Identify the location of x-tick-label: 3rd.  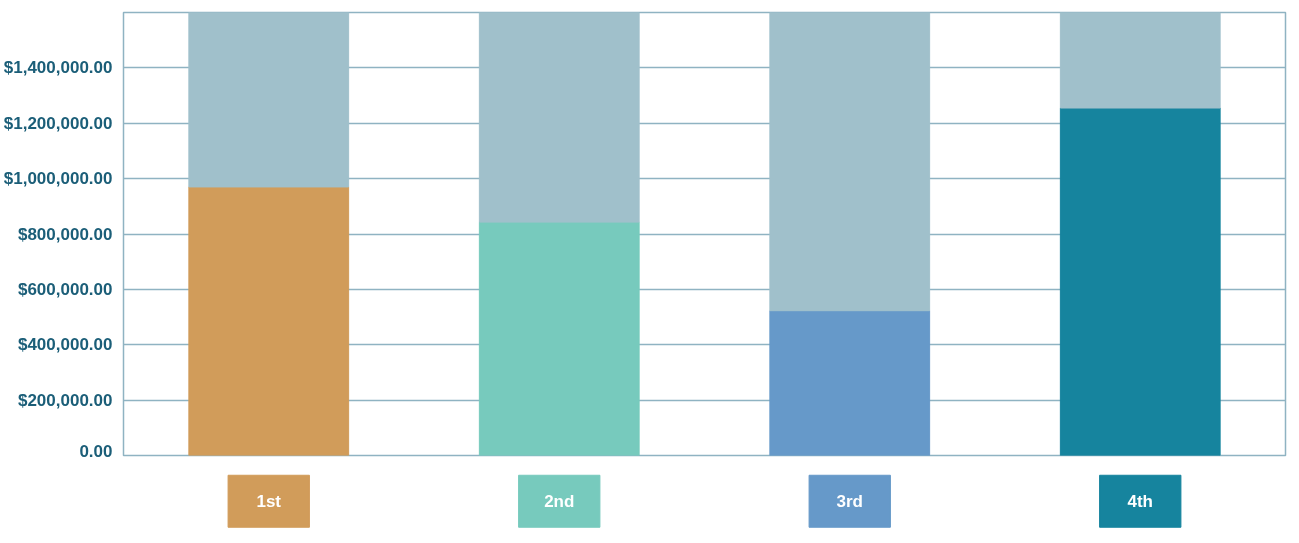
(849, 501).